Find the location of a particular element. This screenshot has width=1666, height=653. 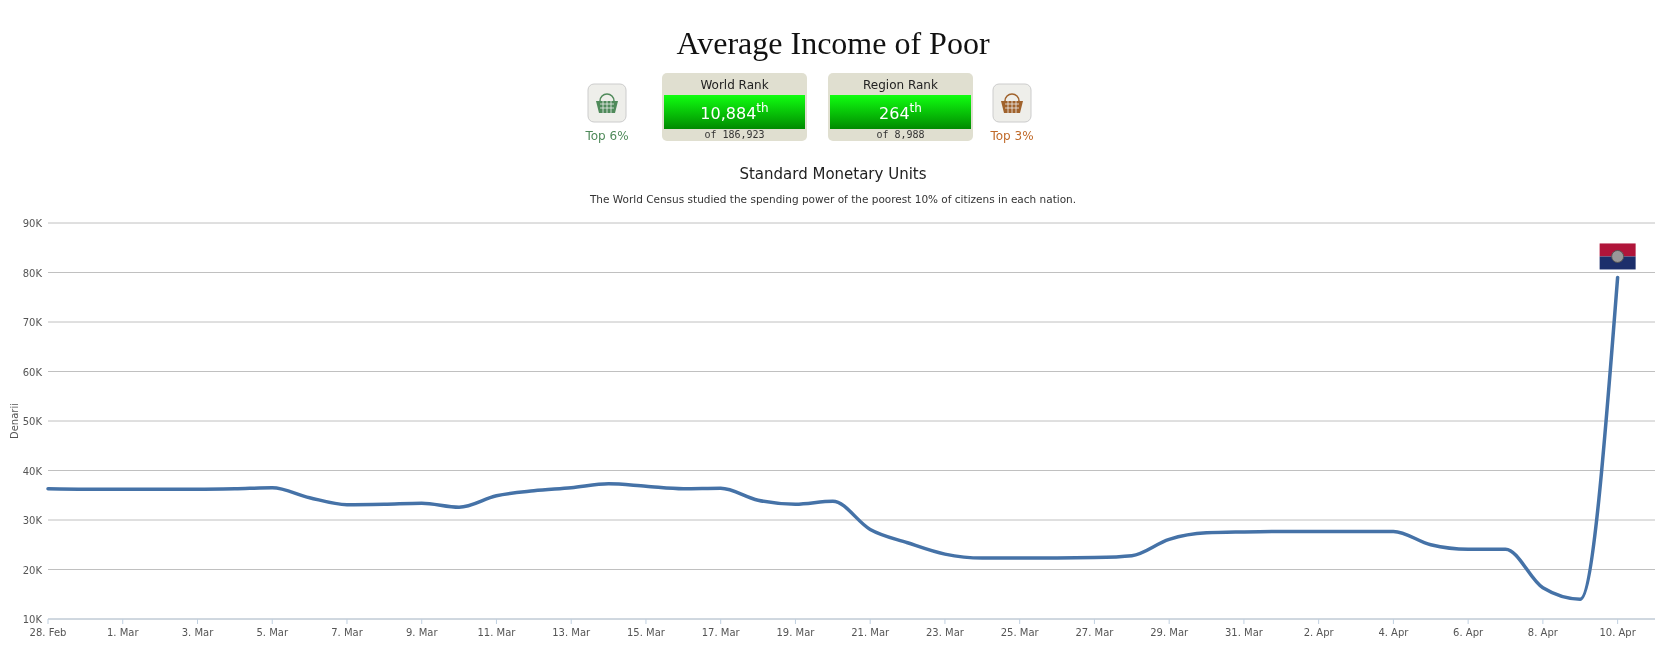

x-tick-label: 1. Mar is located at coordinates (123, 632).